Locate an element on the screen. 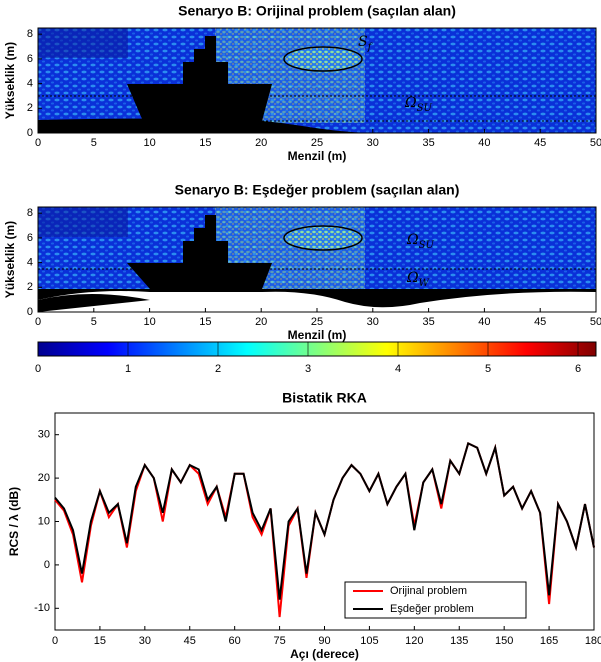 This screenshot has width=601, height=662. legend-box is located at coordinates (435, 600).